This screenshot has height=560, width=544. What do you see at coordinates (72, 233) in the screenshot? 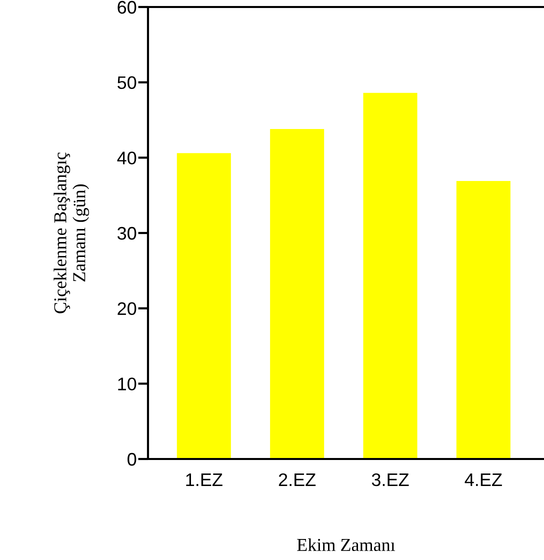
I see `y-axis-title: Çiçeklenme Başlangıç Zamanı (gün)` at bounding box center [72, 233].